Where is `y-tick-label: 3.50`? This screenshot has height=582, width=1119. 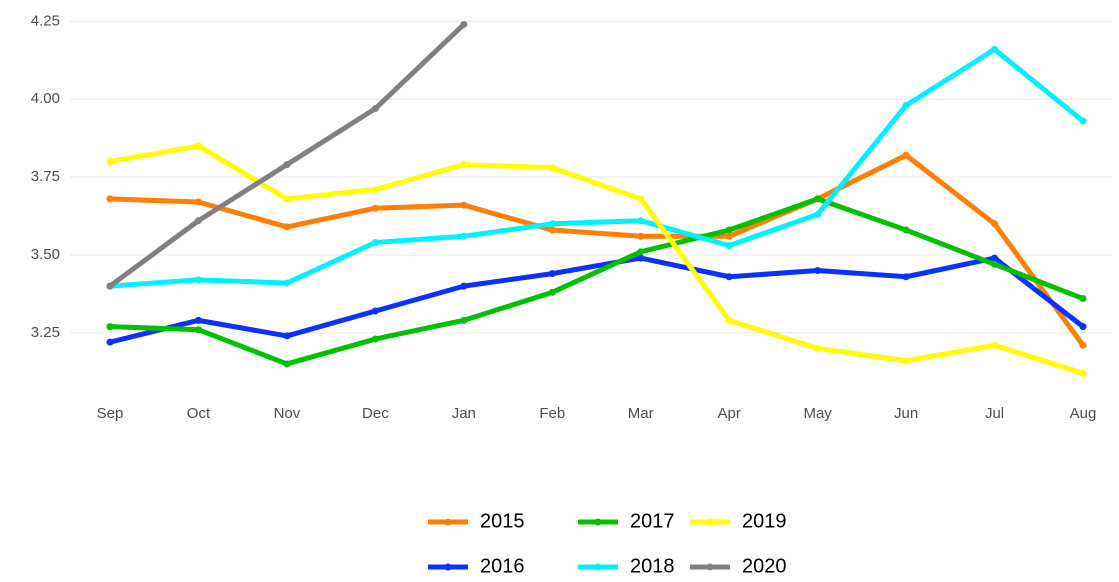 y-tick-label: 3.50 is located at coordinates (45, 254).